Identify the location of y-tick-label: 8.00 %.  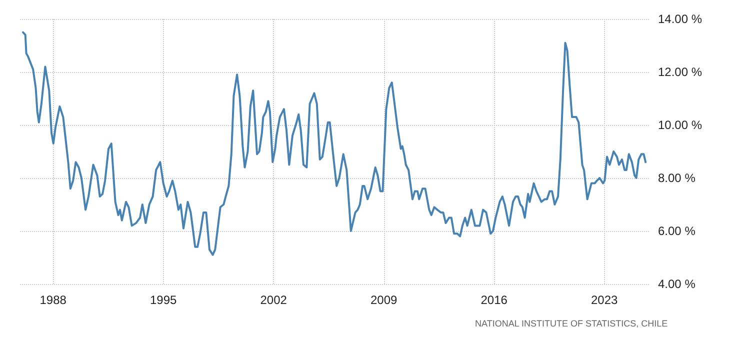
(677, 178).